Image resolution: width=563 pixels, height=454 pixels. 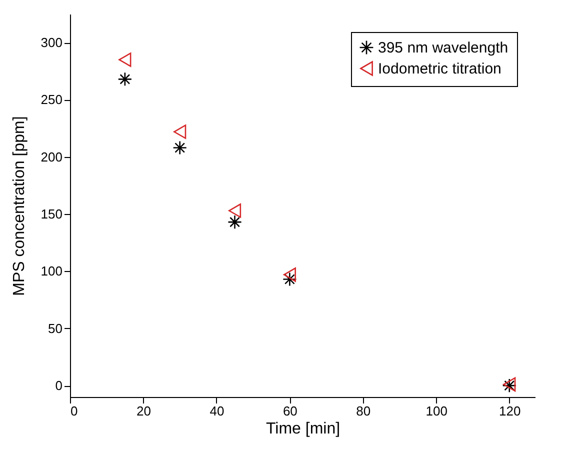 What do you see at coordinates (510, 411) in the screenshot?
I see `x-tick-label: 120` at bounding box center [510, 411].